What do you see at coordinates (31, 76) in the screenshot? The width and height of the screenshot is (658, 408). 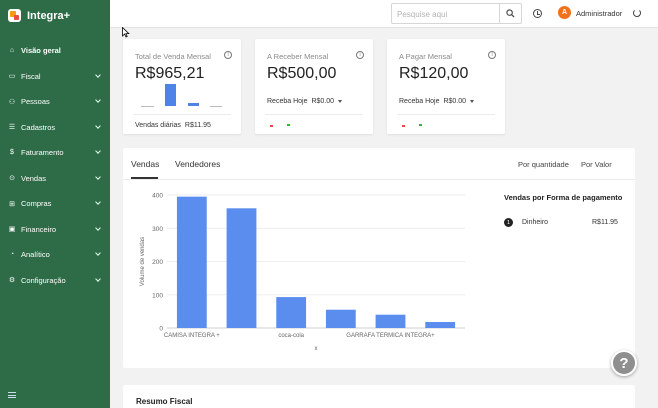 I see `sidebar-item-label: Fiscal` at bounding box center [31, 76].